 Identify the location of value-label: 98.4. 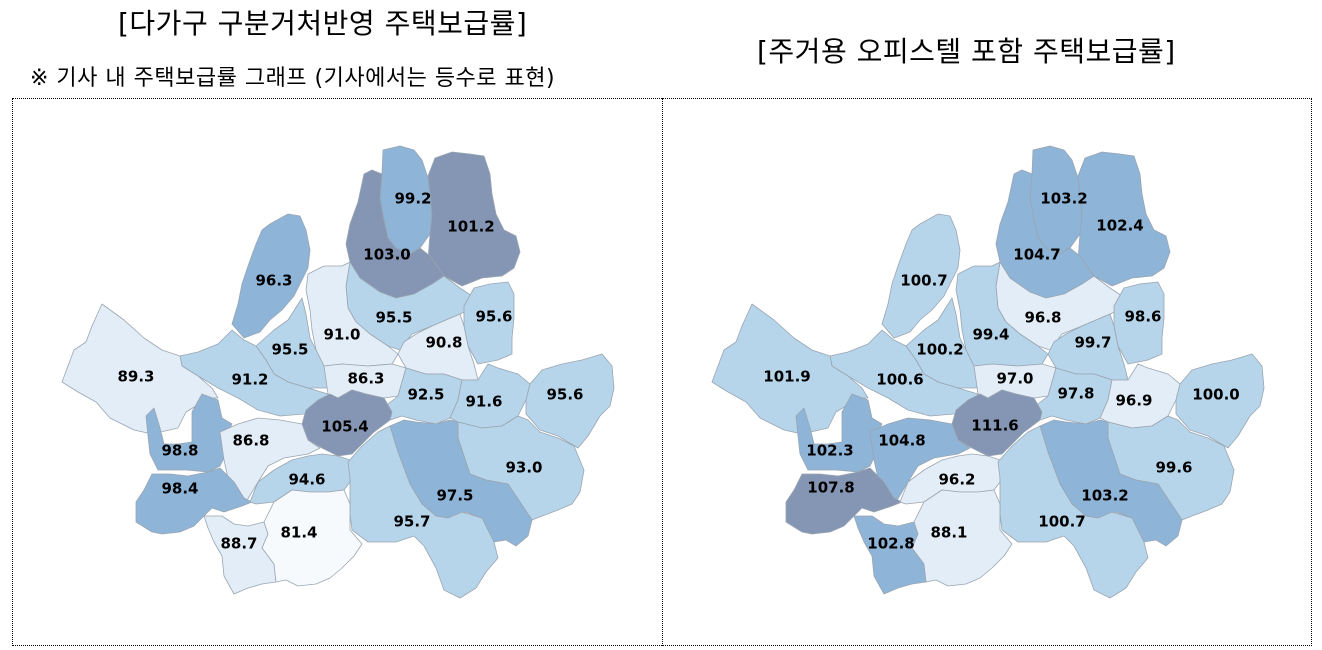
(179, 489).